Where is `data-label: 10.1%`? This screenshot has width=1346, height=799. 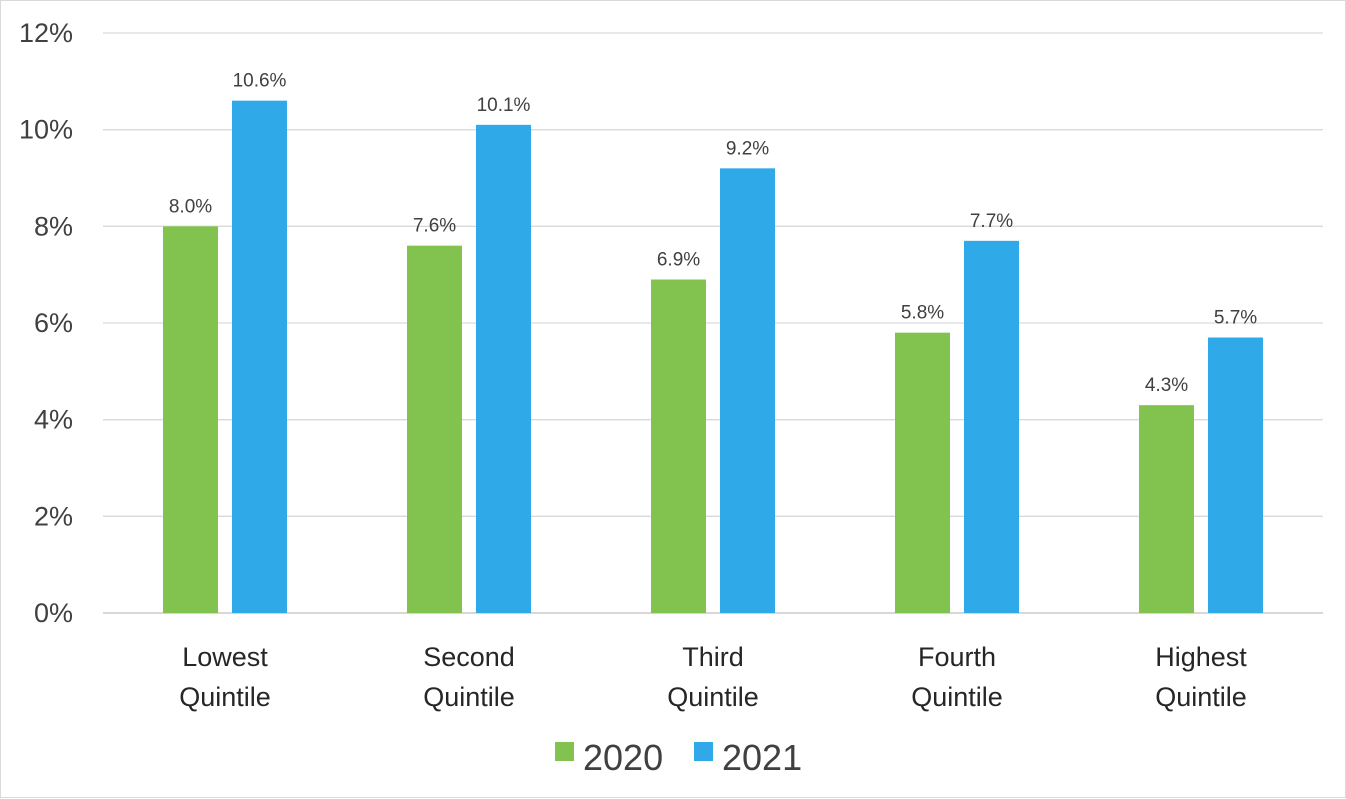 data-label: 10.1% is located at coordinates (504, 105).